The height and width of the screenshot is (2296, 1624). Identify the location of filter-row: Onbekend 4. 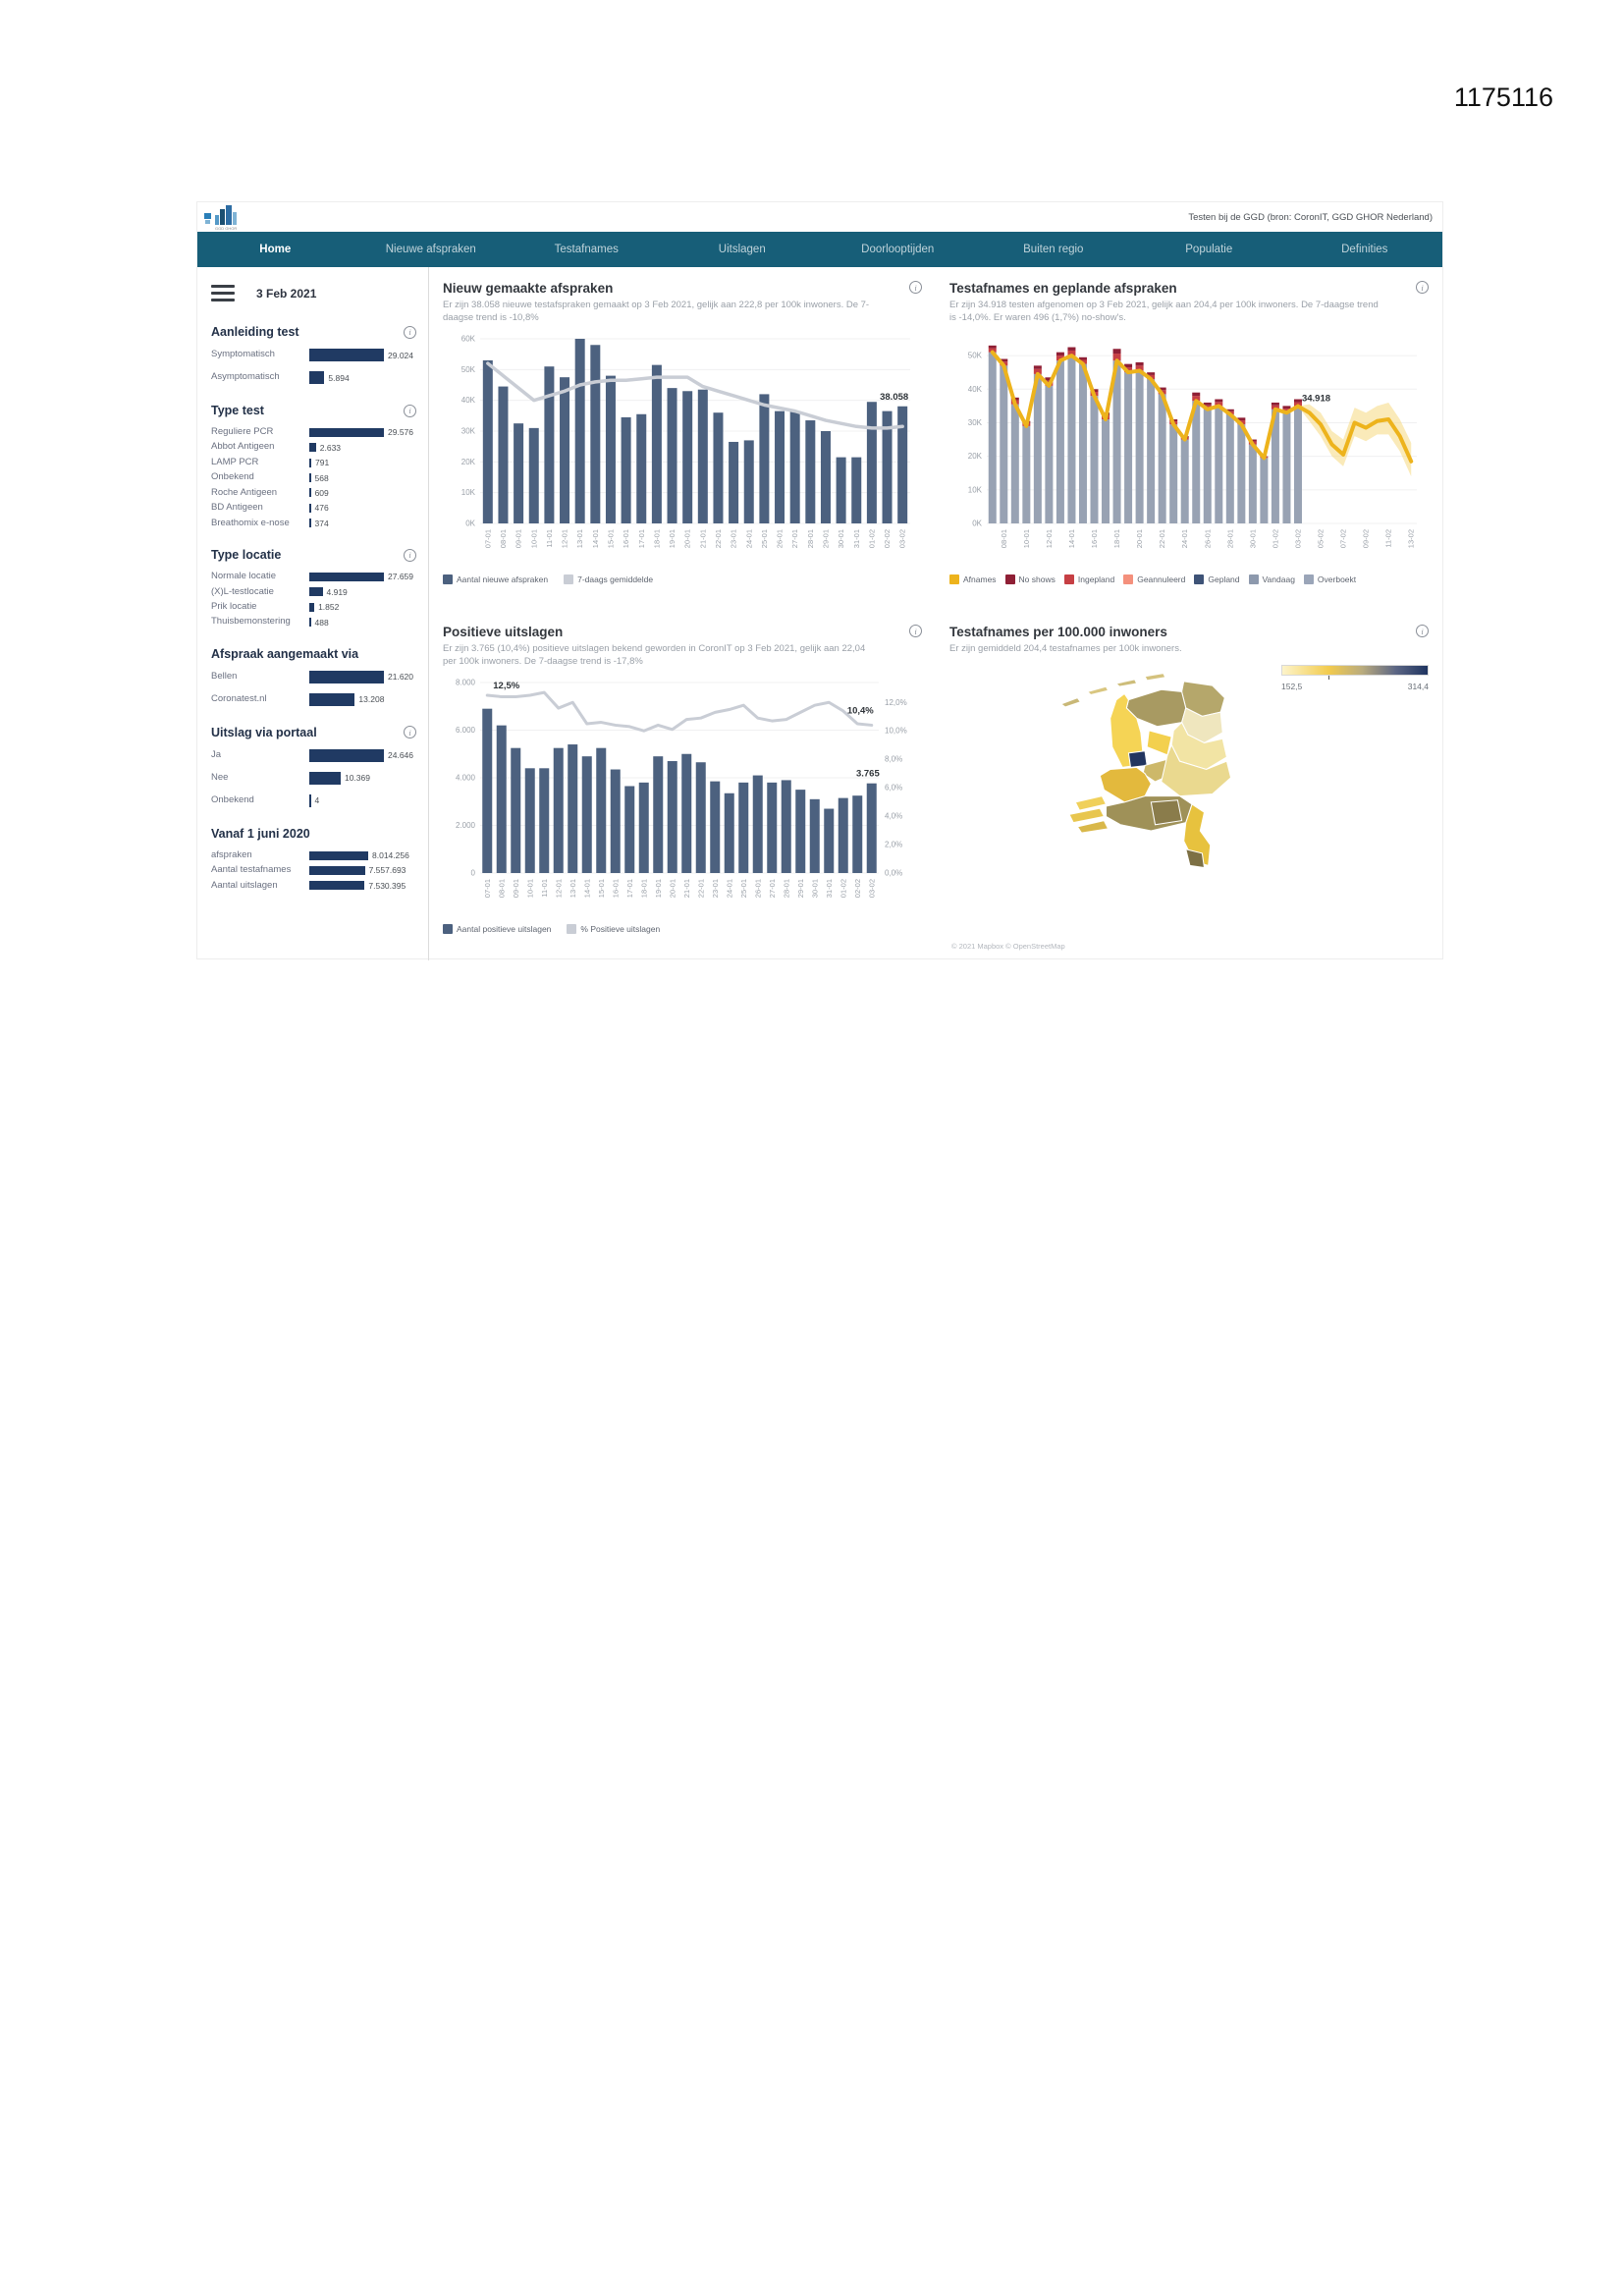
(316, 800).